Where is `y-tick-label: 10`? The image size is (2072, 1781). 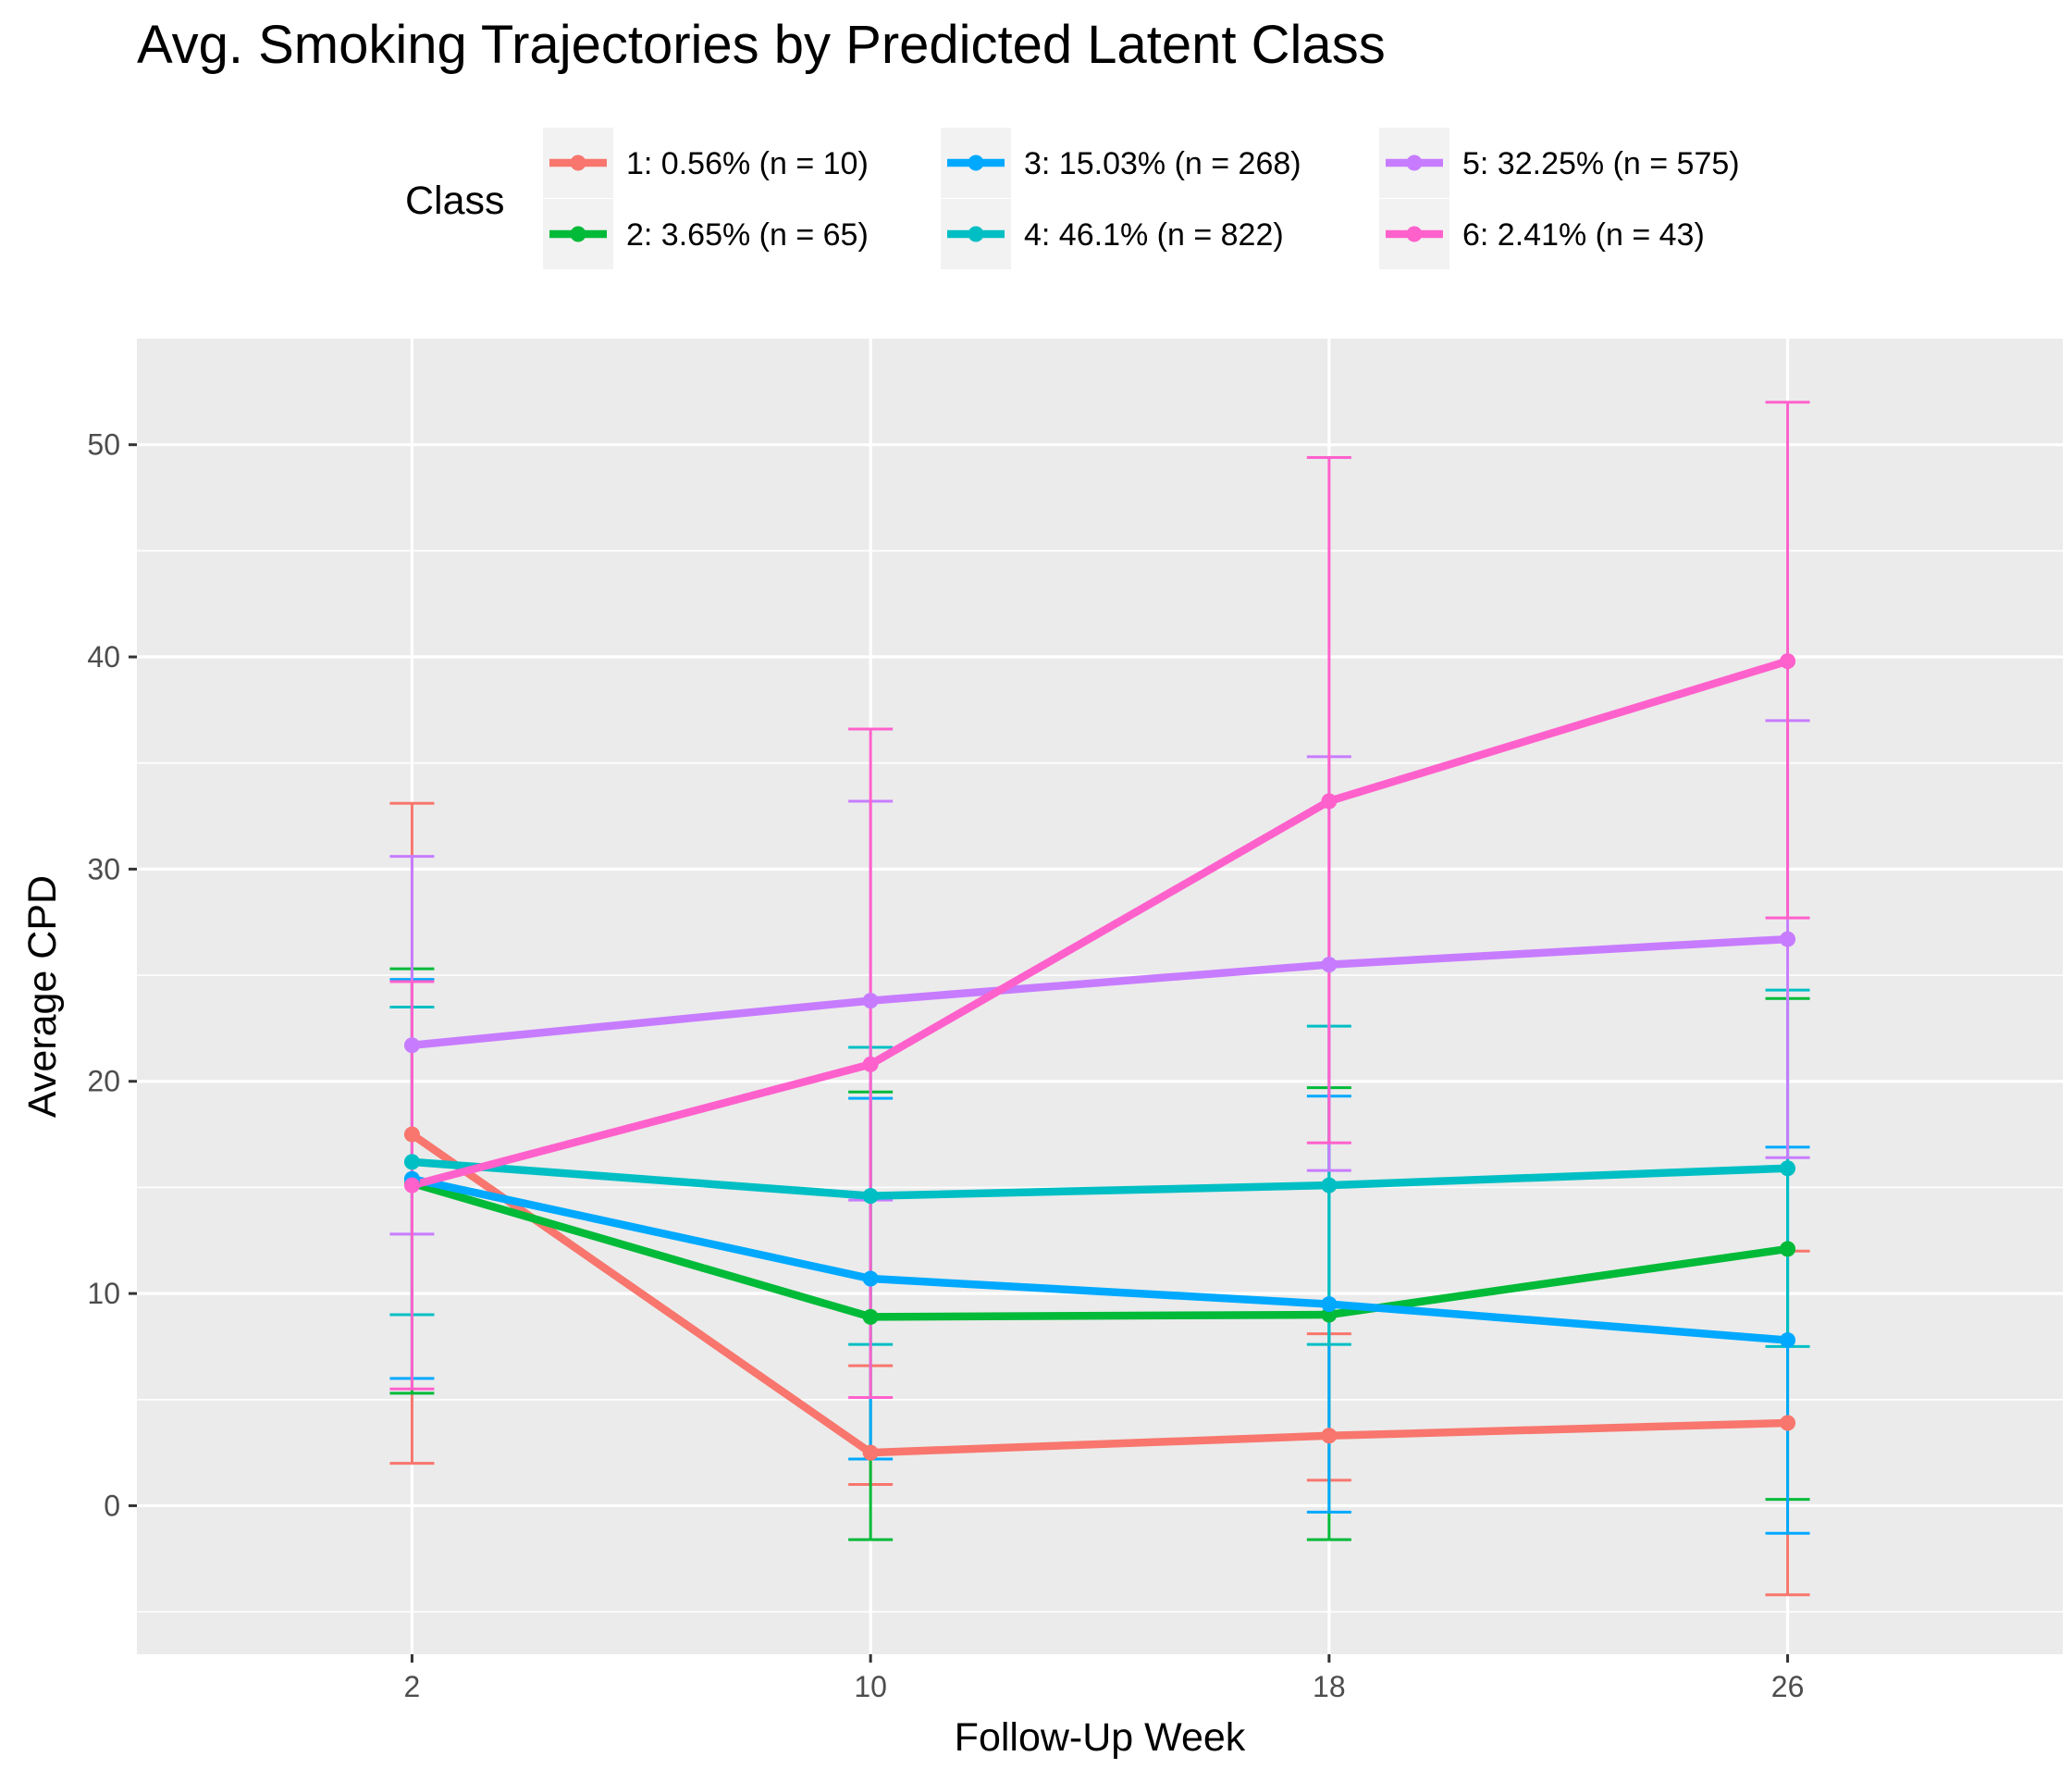 y-tick-label: 10 is located at coordinates (104, 1293).